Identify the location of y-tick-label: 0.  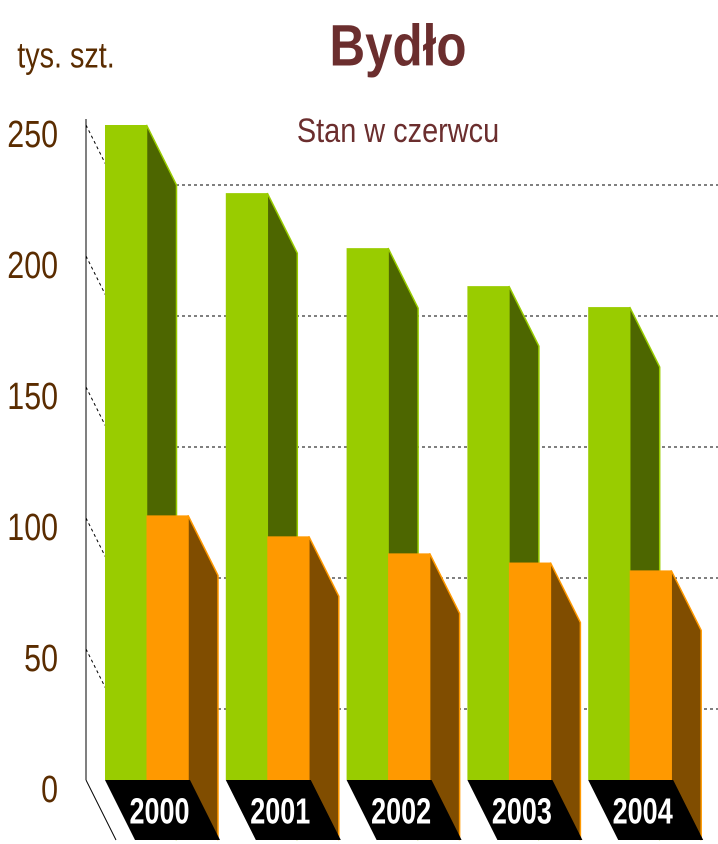
(49, 790).